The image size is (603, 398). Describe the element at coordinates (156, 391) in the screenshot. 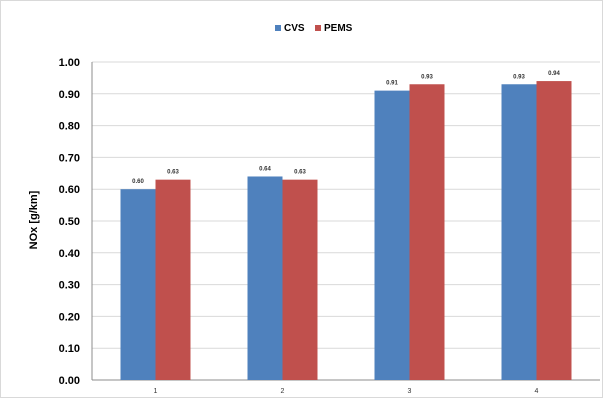

I see `x-tick-label: 1` at that location.